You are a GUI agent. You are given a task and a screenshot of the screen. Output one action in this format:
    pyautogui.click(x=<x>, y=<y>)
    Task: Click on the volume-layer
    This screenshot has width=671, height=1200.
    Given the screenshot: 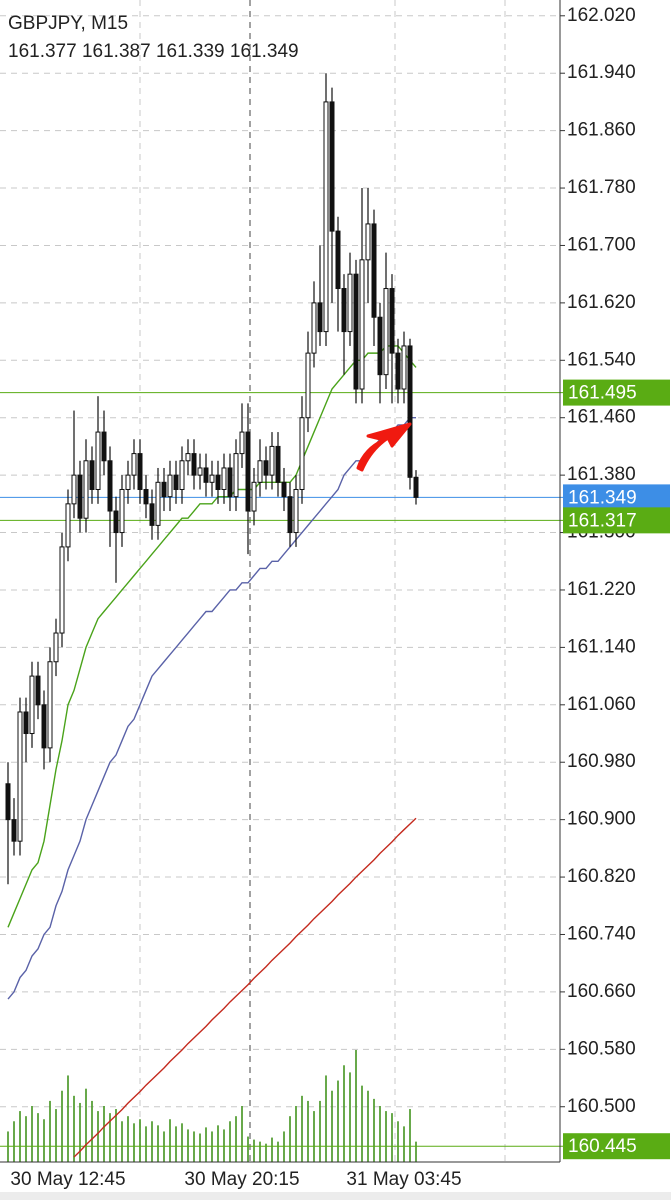 What is the action you would take?
    pyautogui.click(x=212, y=1106)
    